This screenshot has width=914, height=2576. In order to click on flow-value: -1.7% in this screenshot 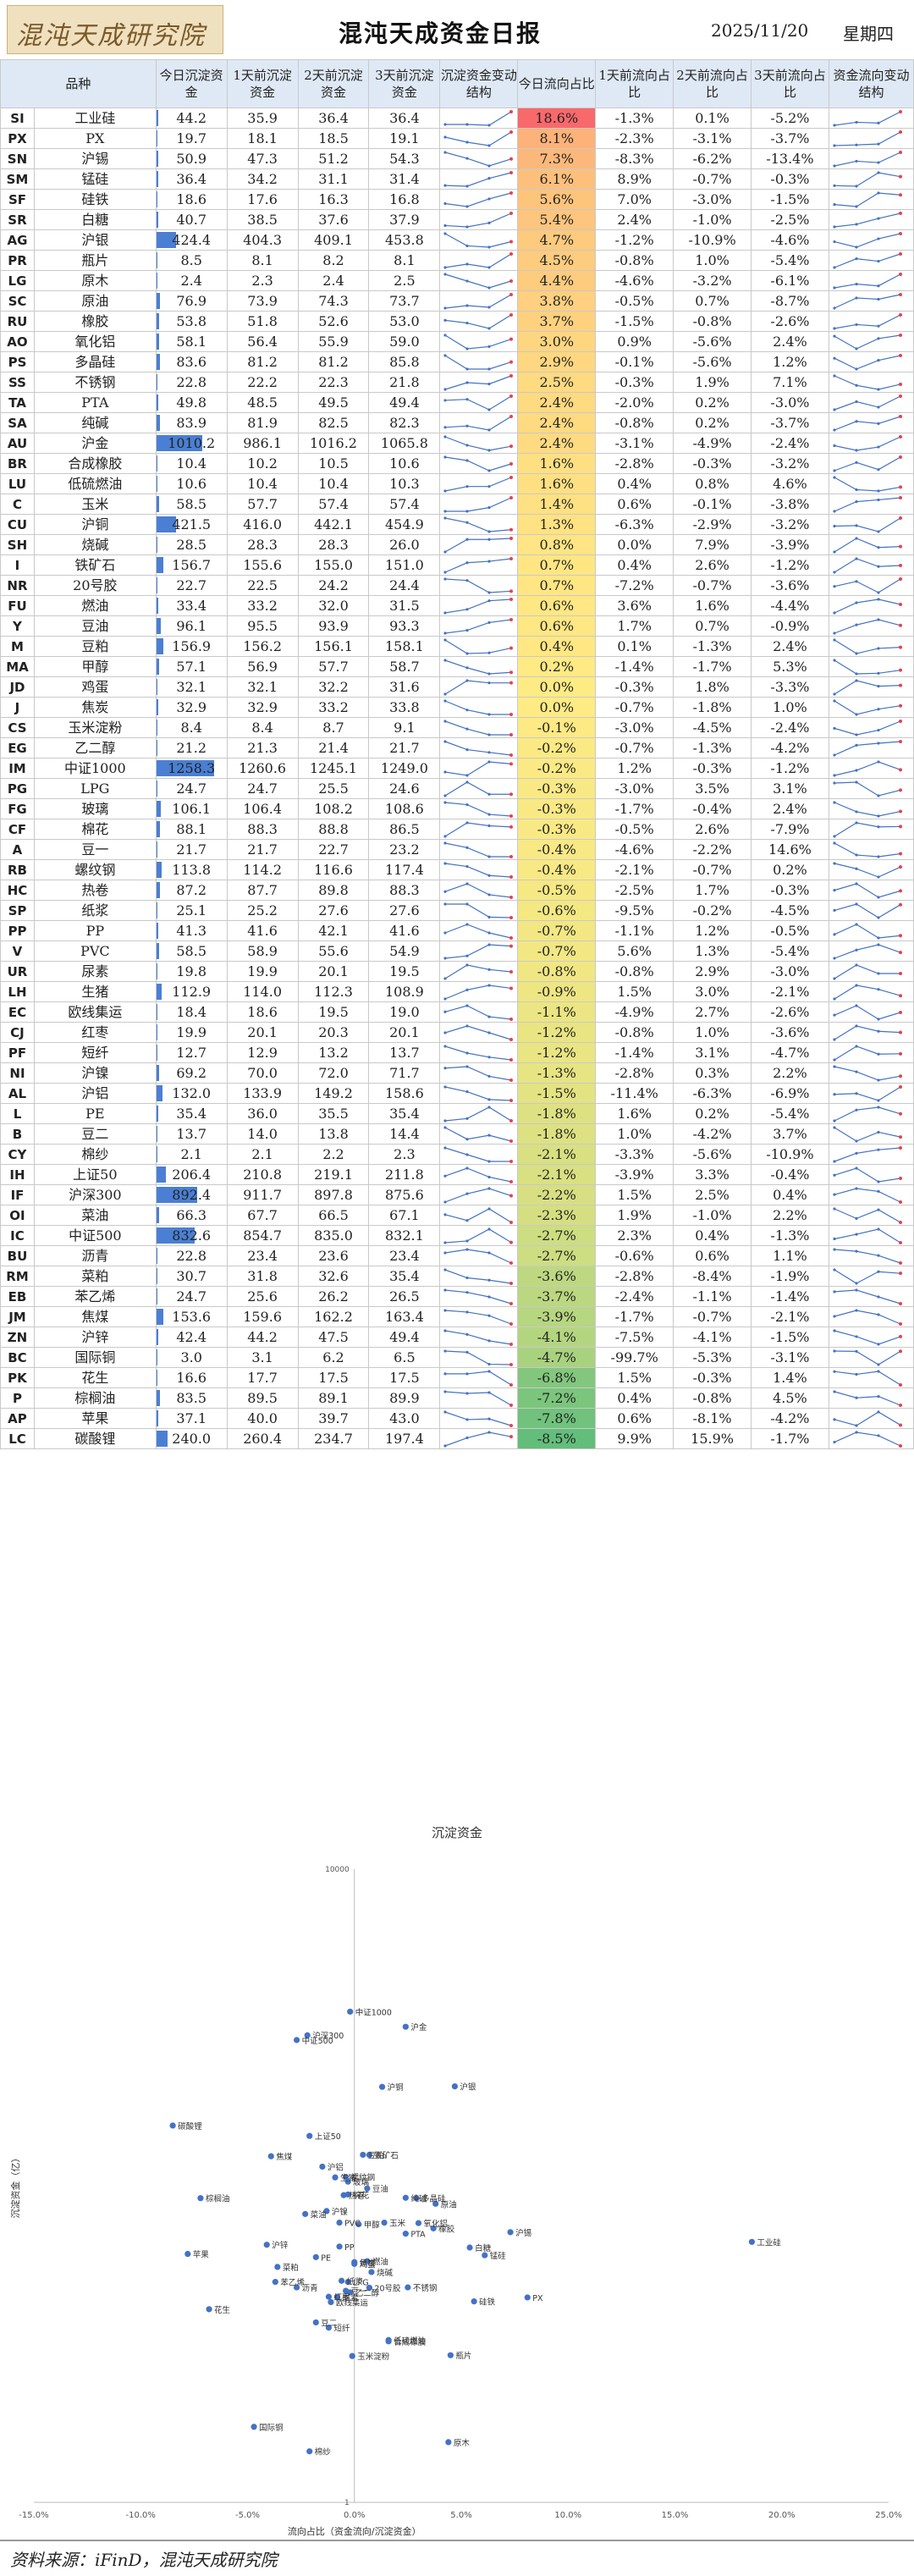, I will do `click(790, 1439)`.